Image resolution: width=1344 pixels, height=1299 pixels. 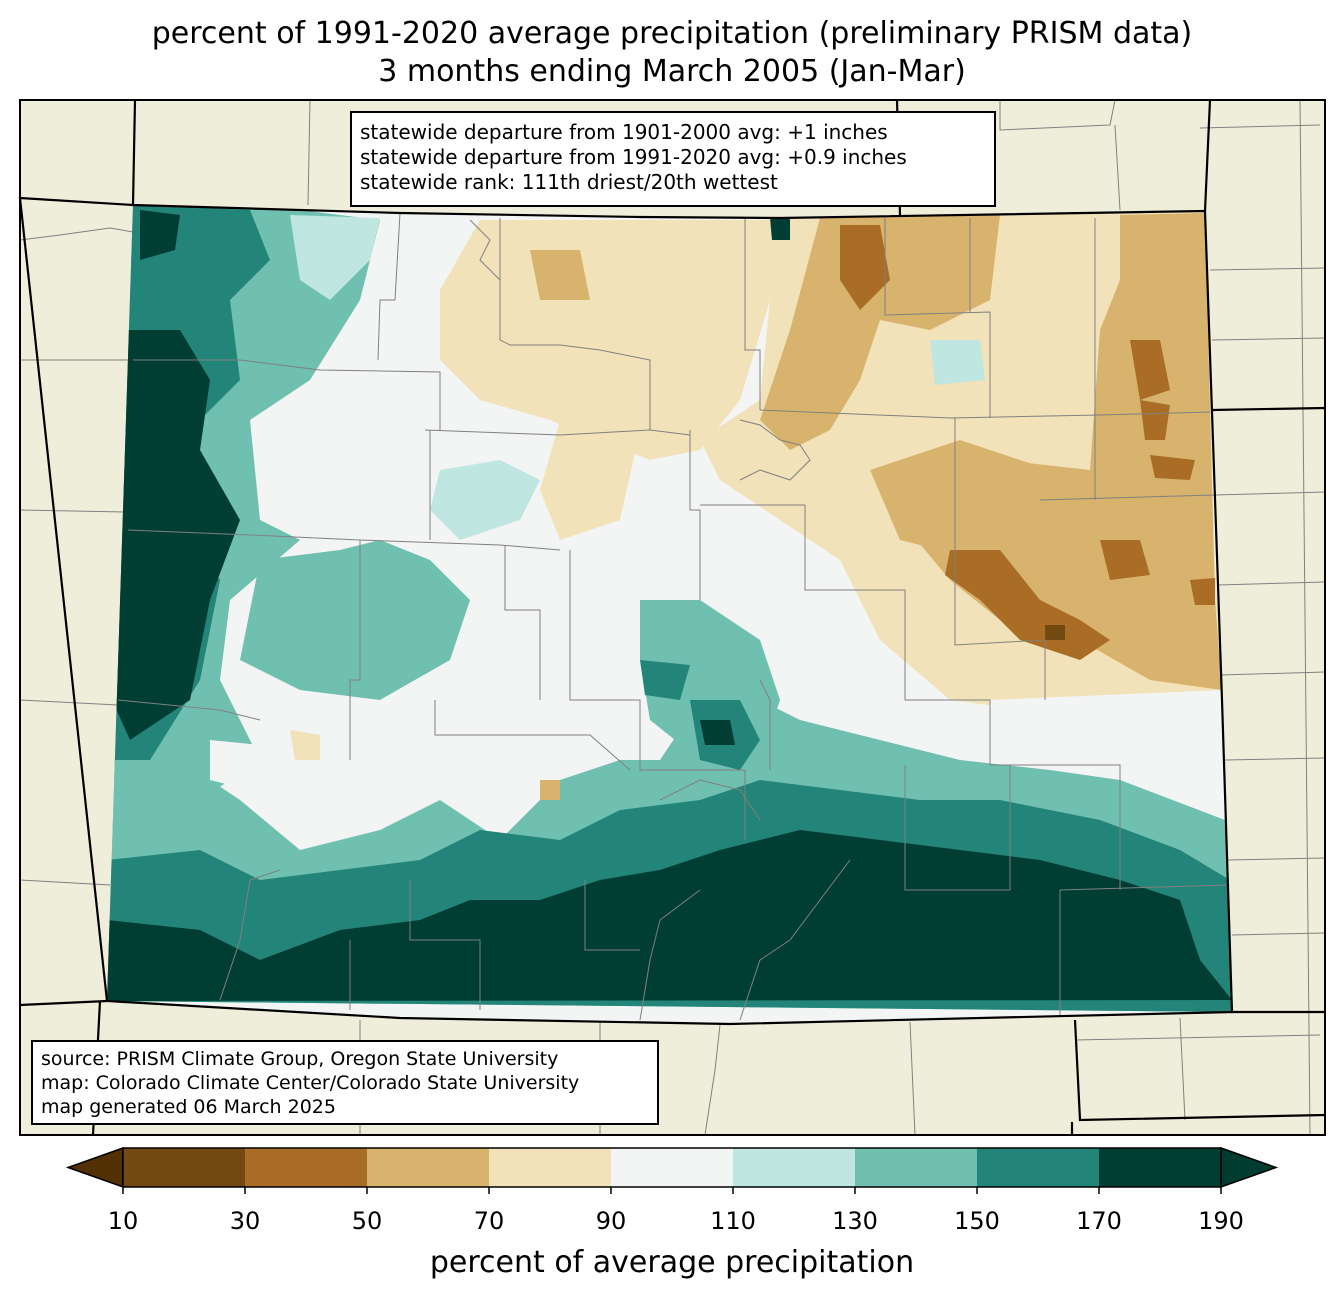 I want to click on colorbar-tick-label: 130, so click(x=855, y=1221).